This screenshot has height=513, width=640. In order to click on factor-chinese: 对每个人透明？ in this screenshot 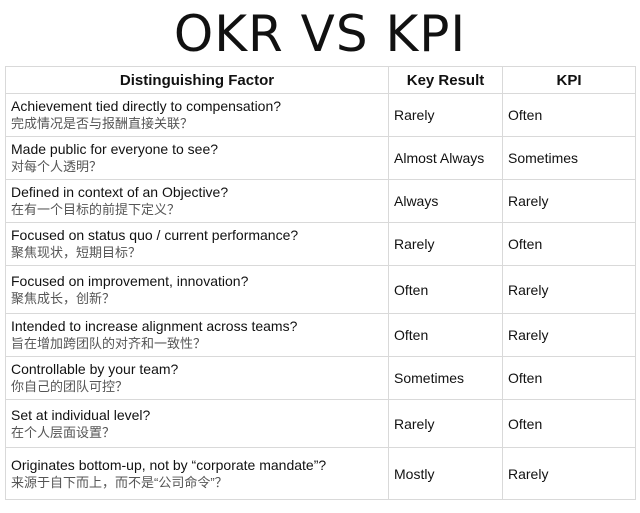, I will do `click(57, 166)`.